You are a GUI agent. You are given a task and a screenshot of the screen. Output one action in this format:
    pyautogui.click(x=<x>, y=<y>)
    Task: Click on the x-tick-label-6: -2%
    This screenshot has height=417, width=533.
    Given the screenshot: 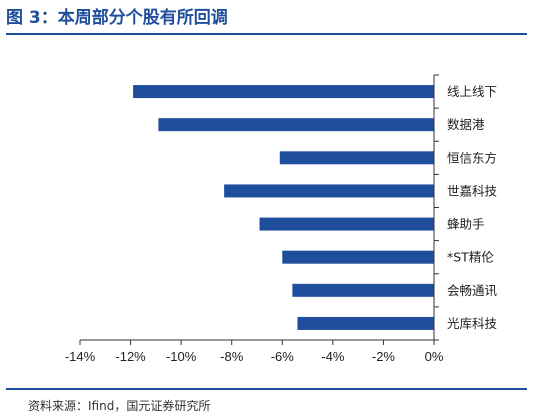 What is the action you would take?
    pyautogui.click(x=384, y=356)
    